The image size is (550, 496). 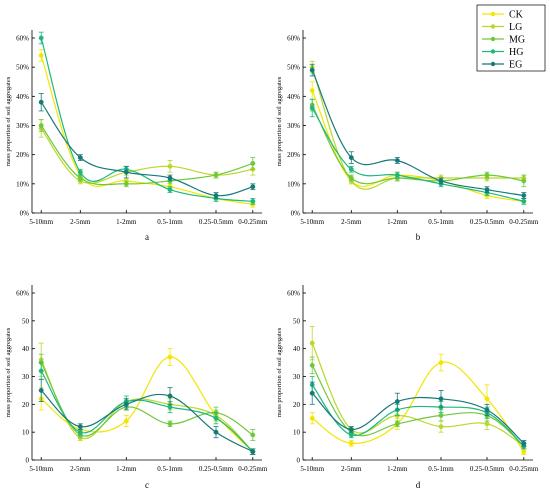 What do you see at coordinates (502, 65) in the screenshot?
I see `legend-entry-eg: EG` at bounding box center [502, 65].